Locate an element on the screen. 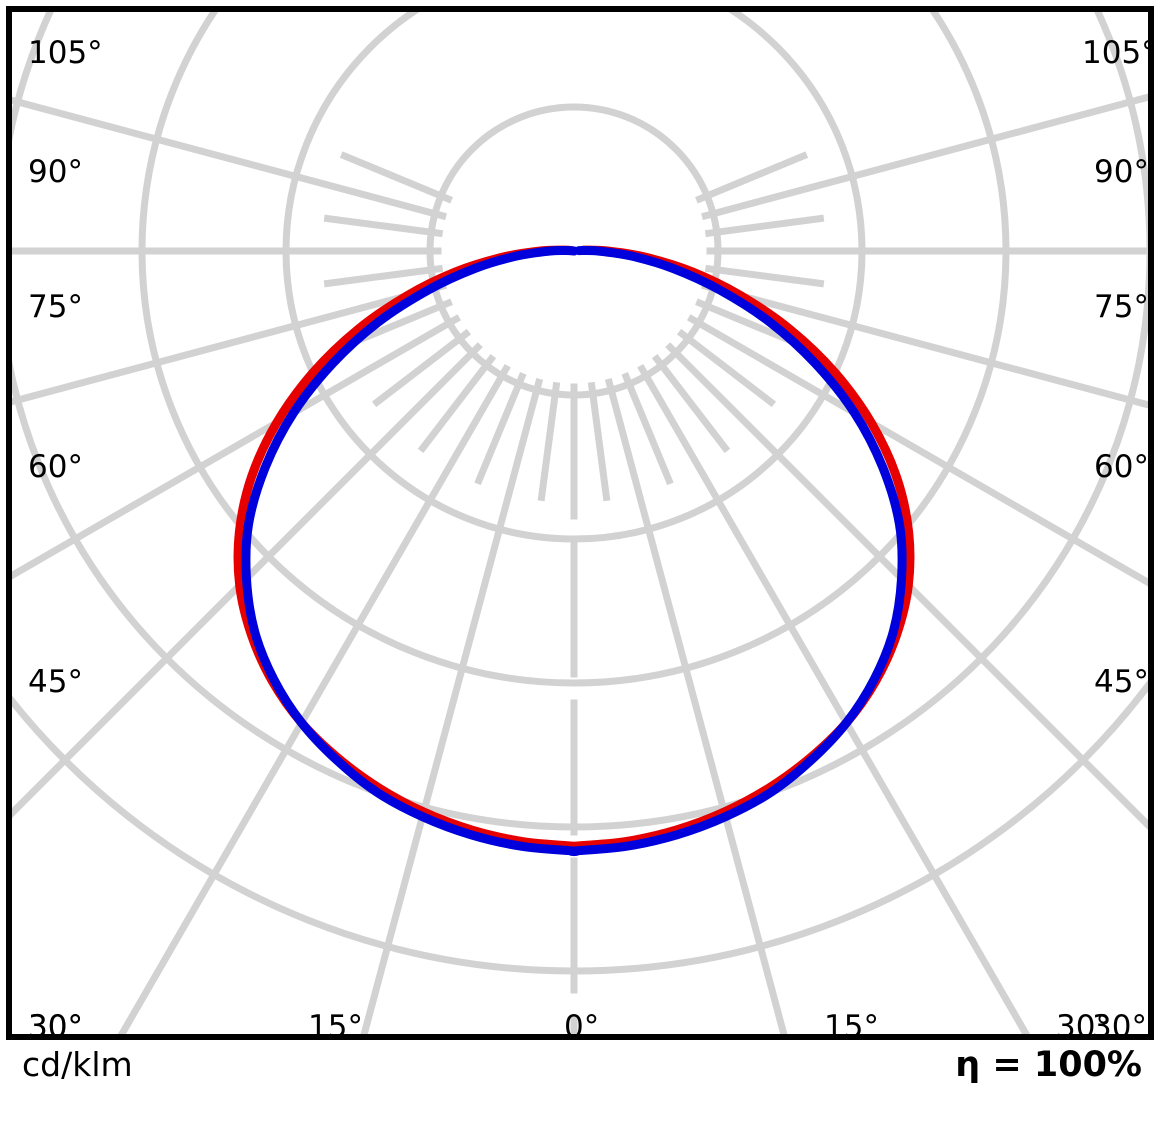 This screenshot has height=1140, width=1164. axis-tick-right-4: 45° is located at coordinates (1121, 682).